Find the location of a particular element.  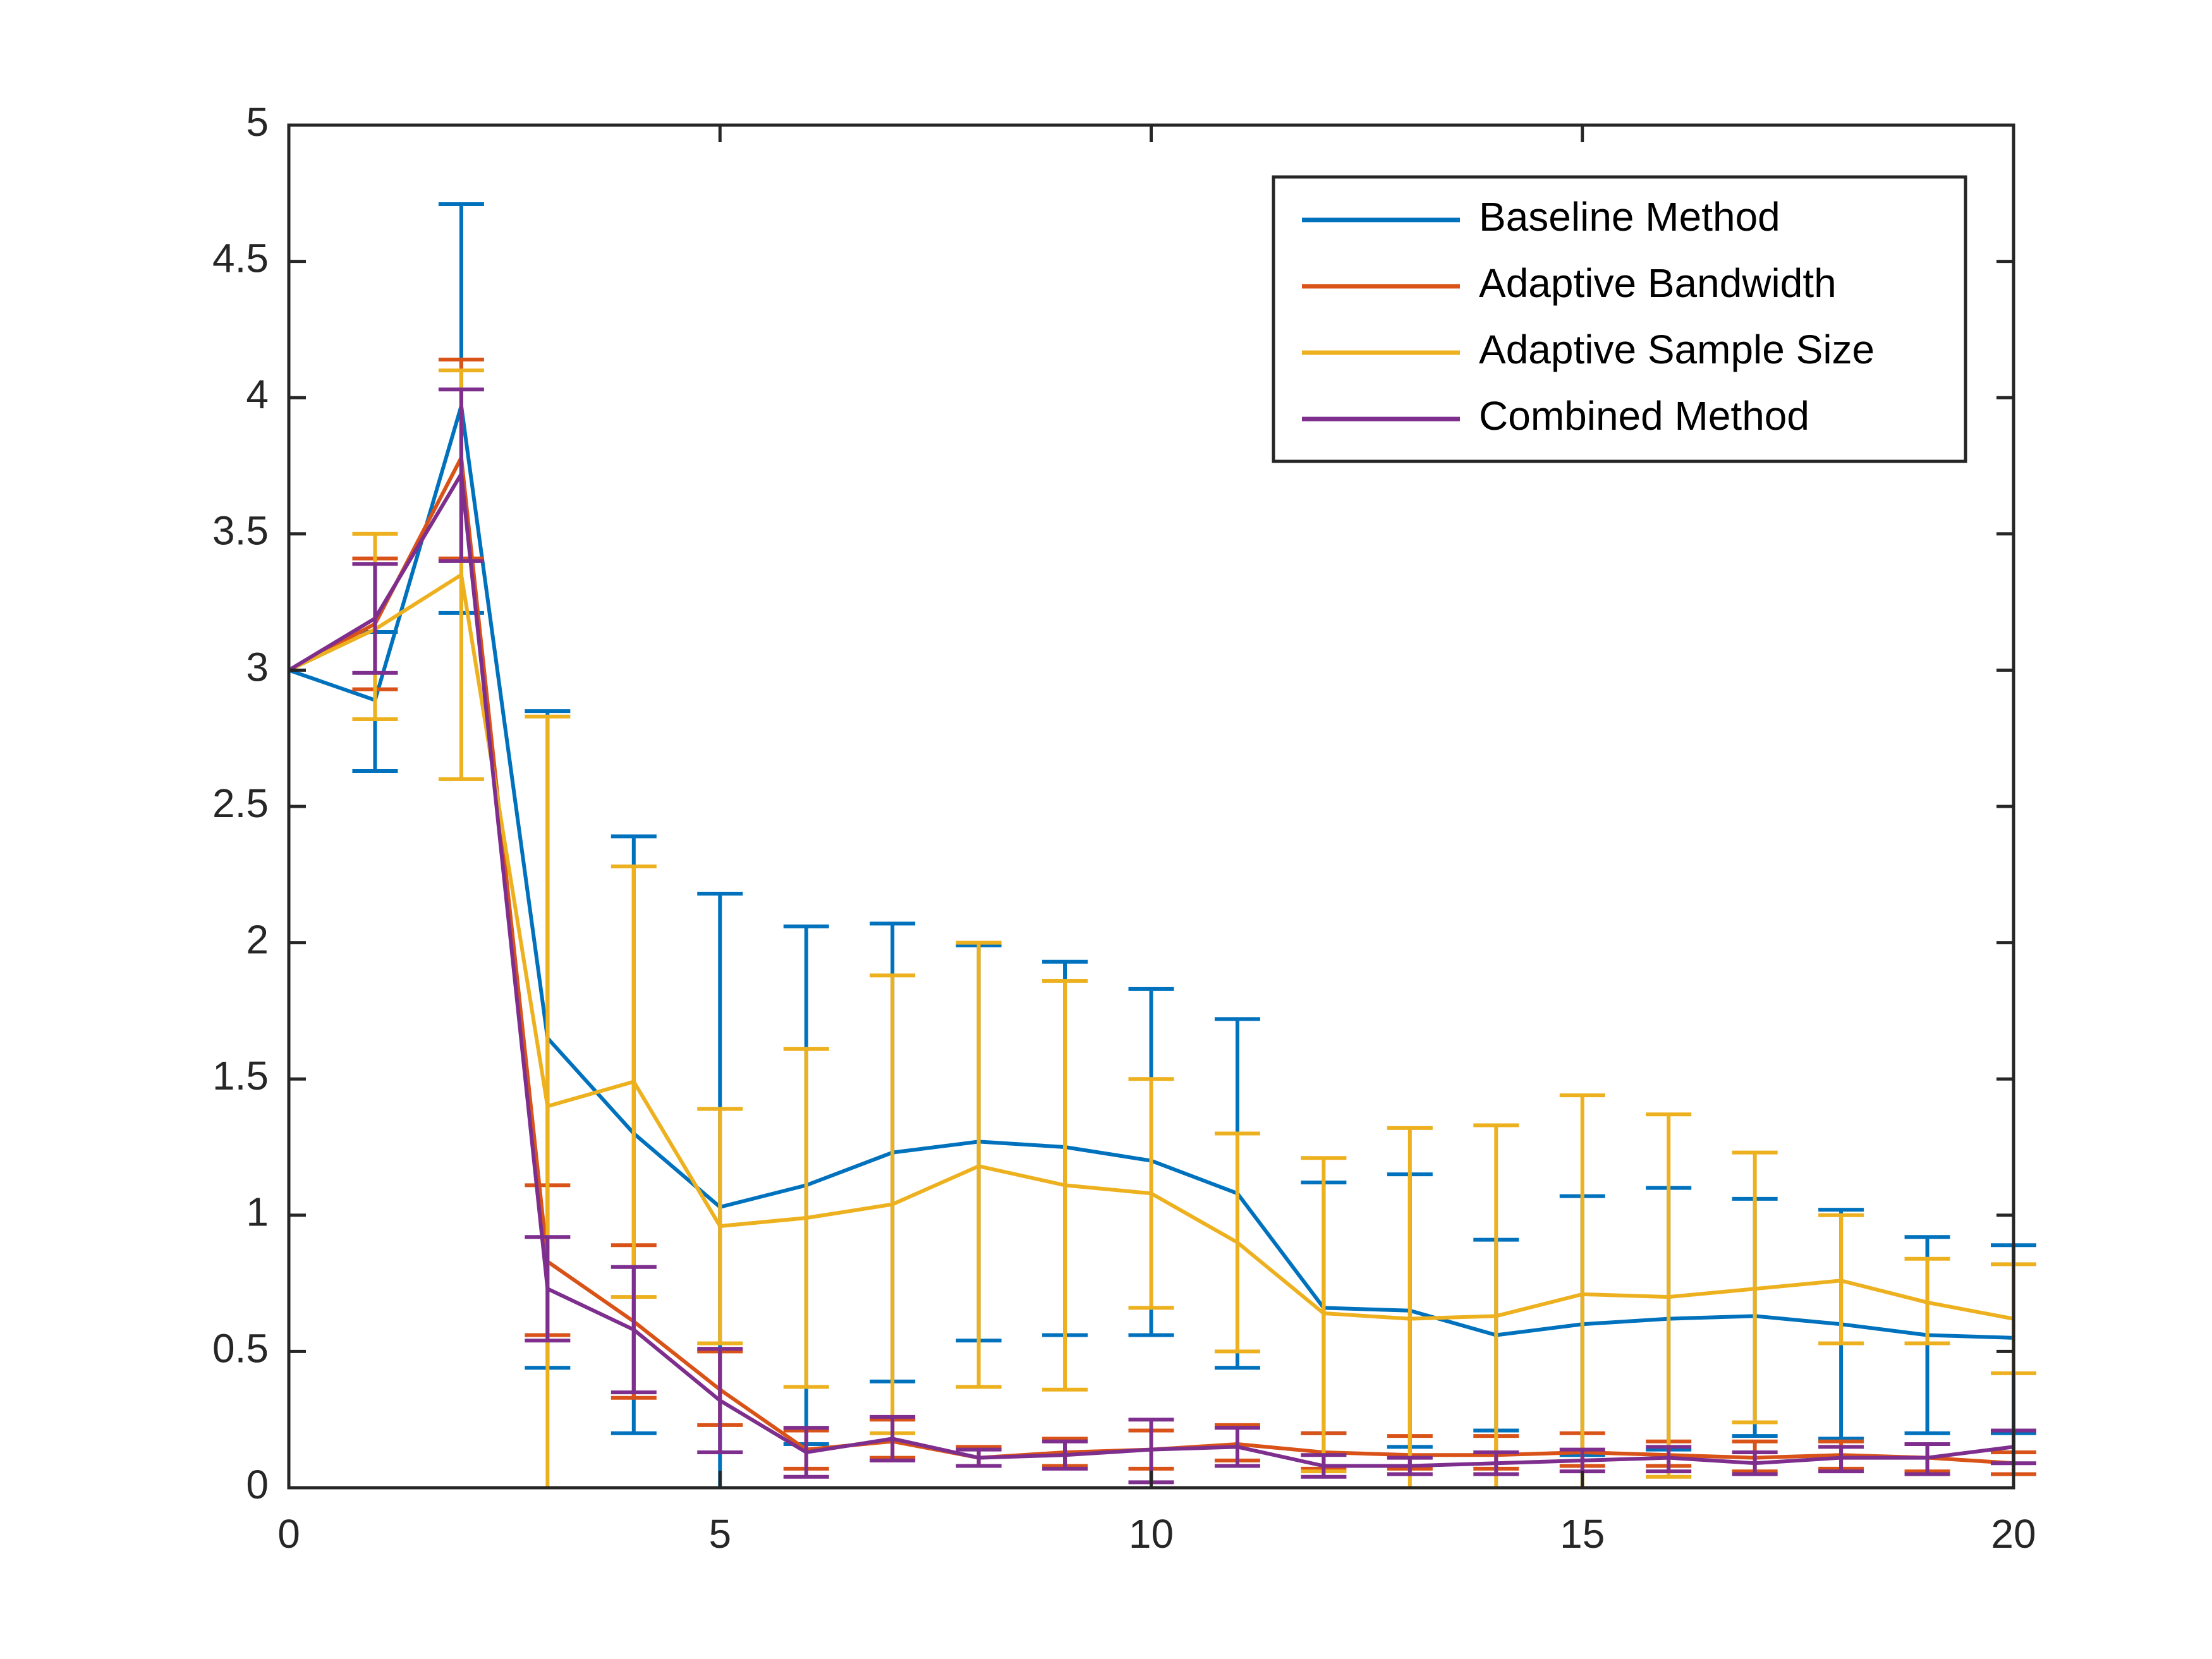

y-tick-label: 3 is located at coordinates (257, 667).